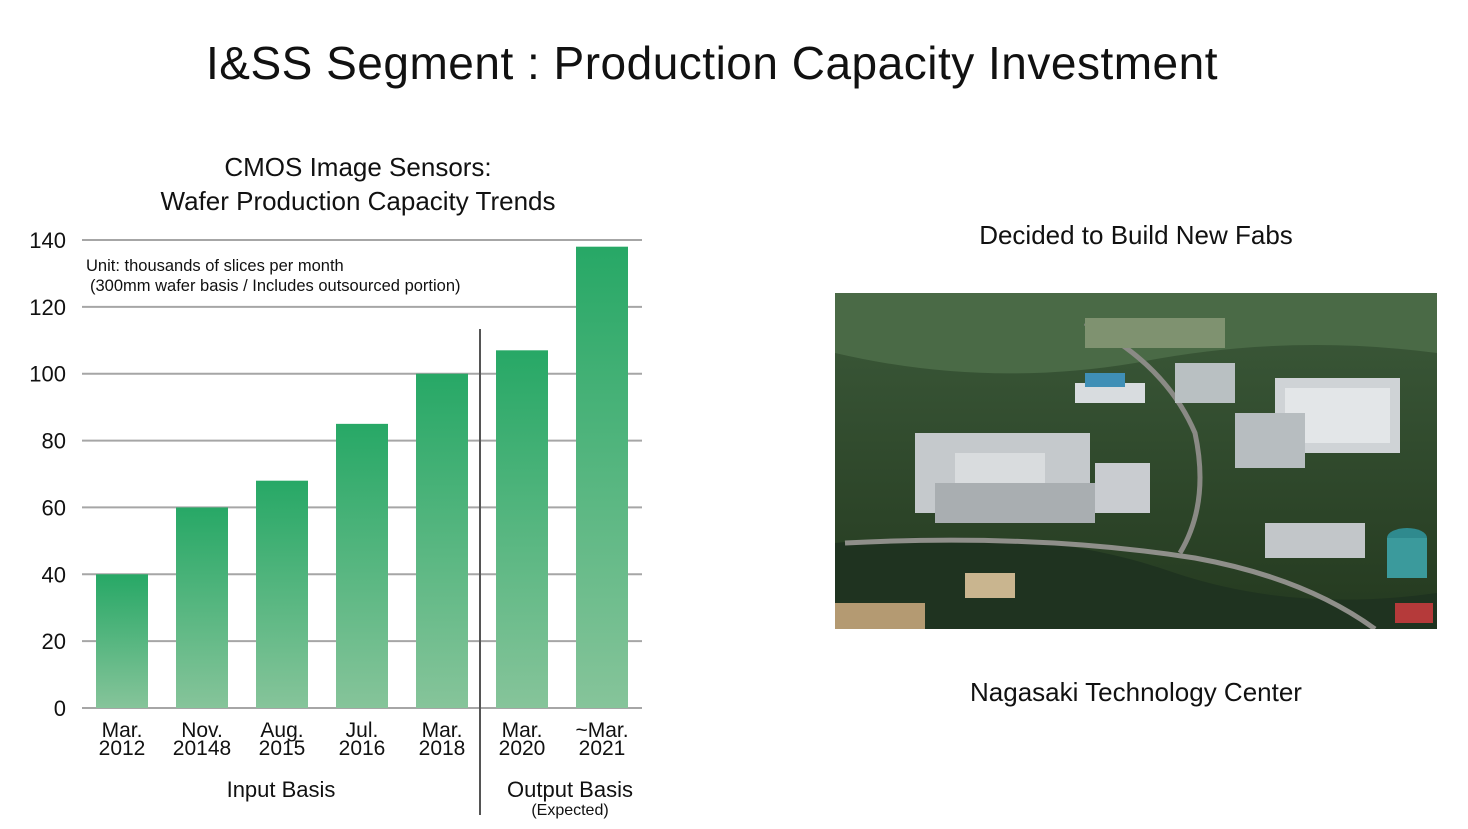 The image size is (1468, 829). I want to click on x-tick-label: ~Mar., so click(601, 730).